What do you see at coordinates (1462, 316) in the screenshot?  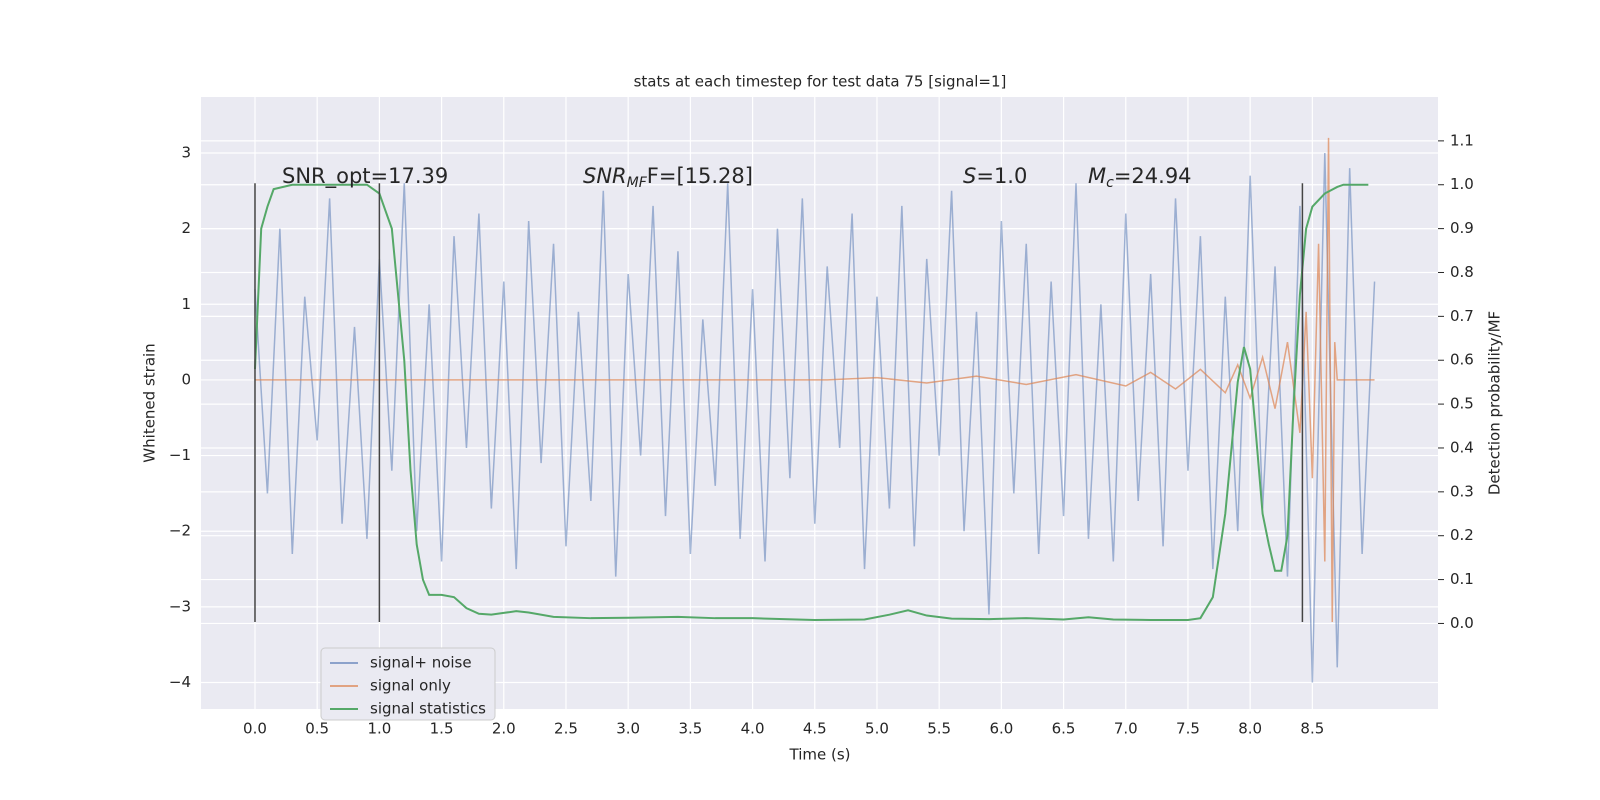 I see `y2-tick-label: 0.7` at bounding box center [1462, 316].